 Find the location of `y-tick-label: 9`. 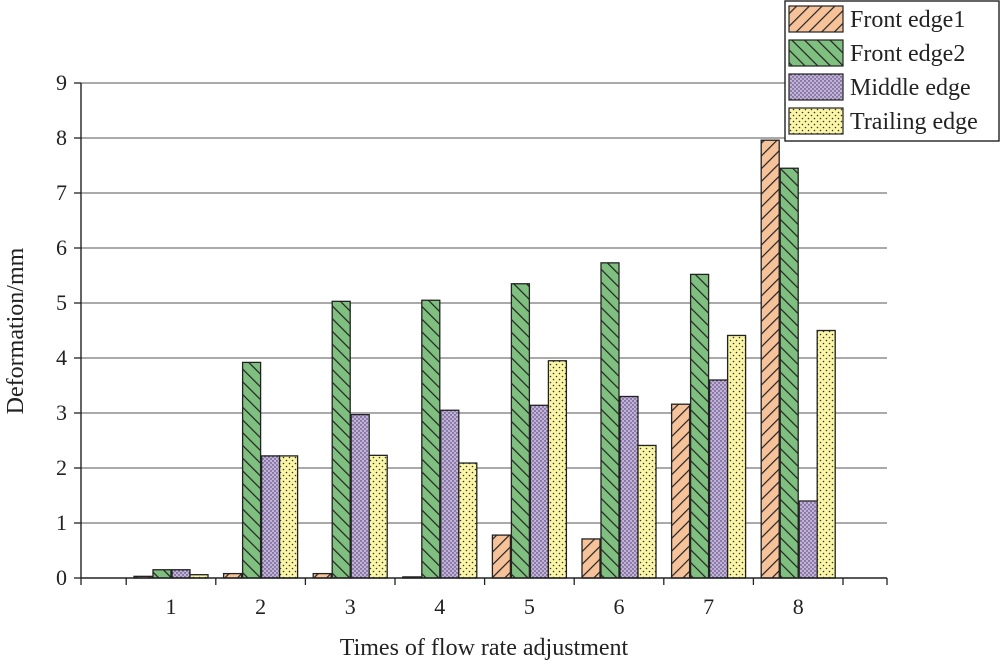

y-tick-label: 9 is located at coordinates (61, 82).